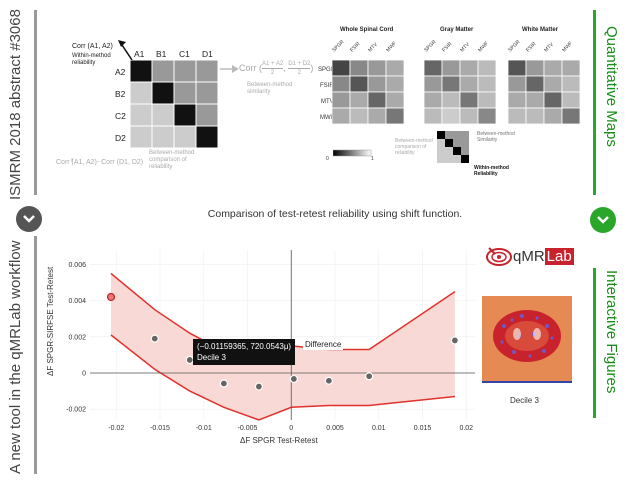  I want to click on lower-bound-line, so click(282, 377).